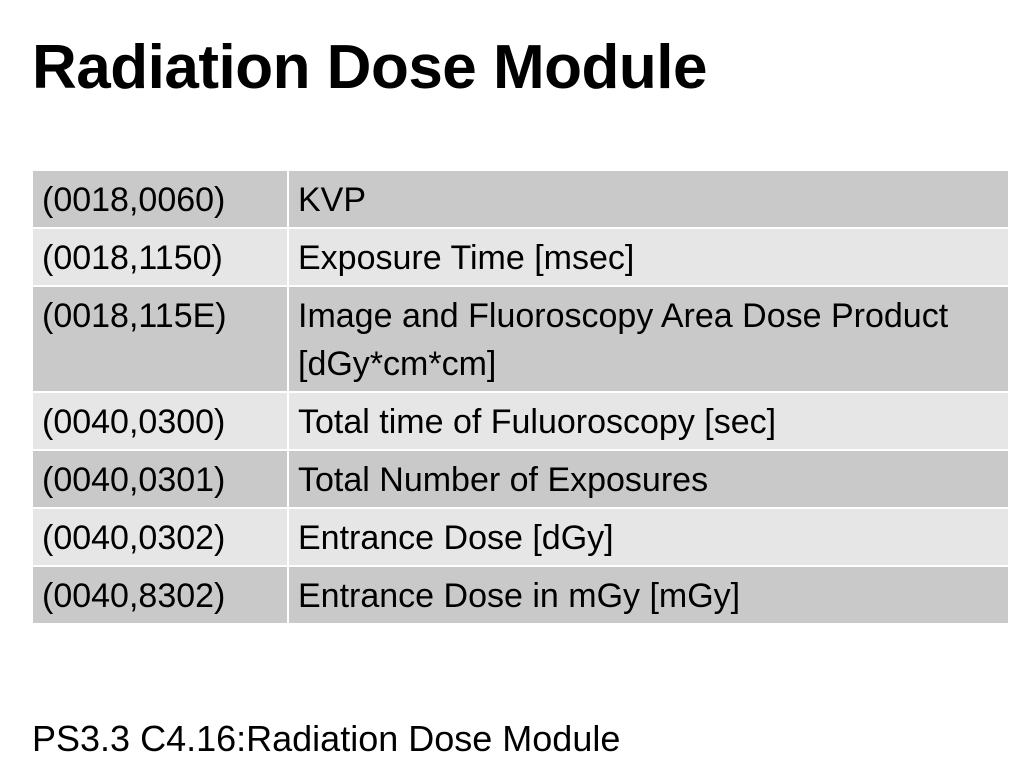  Describe the element at coordinates (369, 67) in the screenshot. I see `page-title: Radiation Dose Module` at that location.